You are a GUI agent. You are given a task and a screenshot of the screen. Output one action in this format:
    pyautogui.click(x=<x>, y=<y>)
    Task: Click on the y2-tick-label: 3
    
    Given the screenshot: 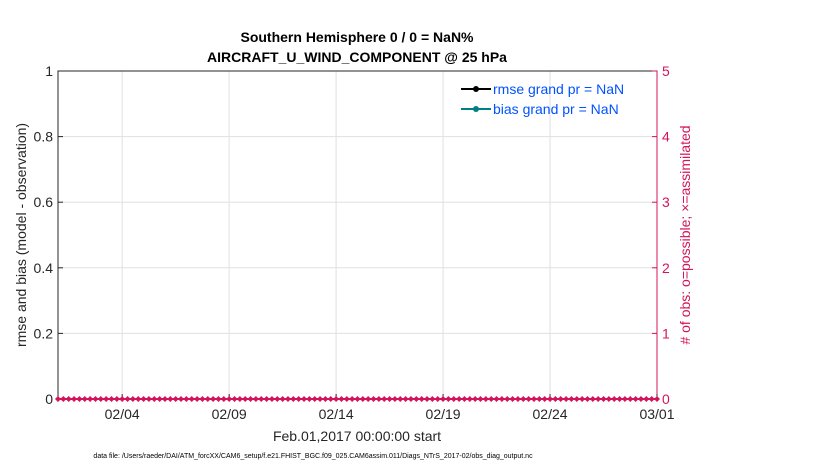 What is the action you would take?
    pyautogui.click(x=666, y=202)
    